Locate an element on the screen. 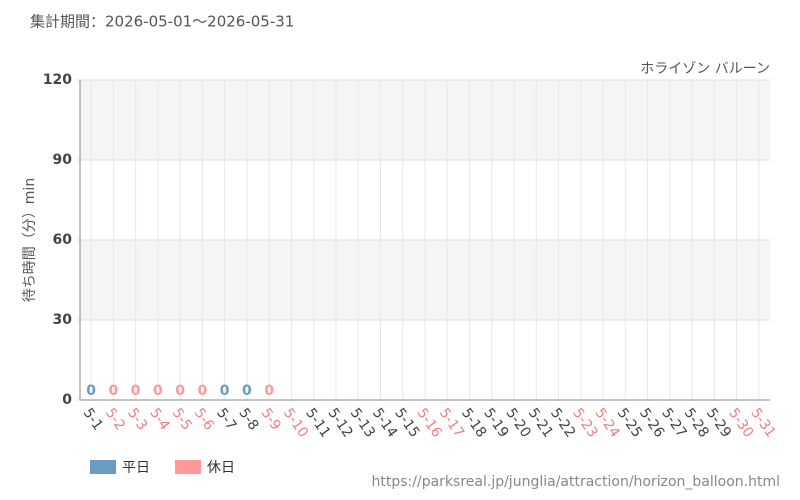  y-tick-label: 0 is located at coordinates (67, 400).